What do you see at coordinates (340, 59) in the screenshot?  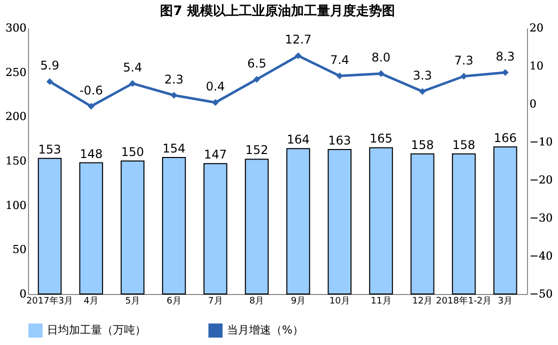 I see `data-label: 7.4` at bounding box center [340, 59].